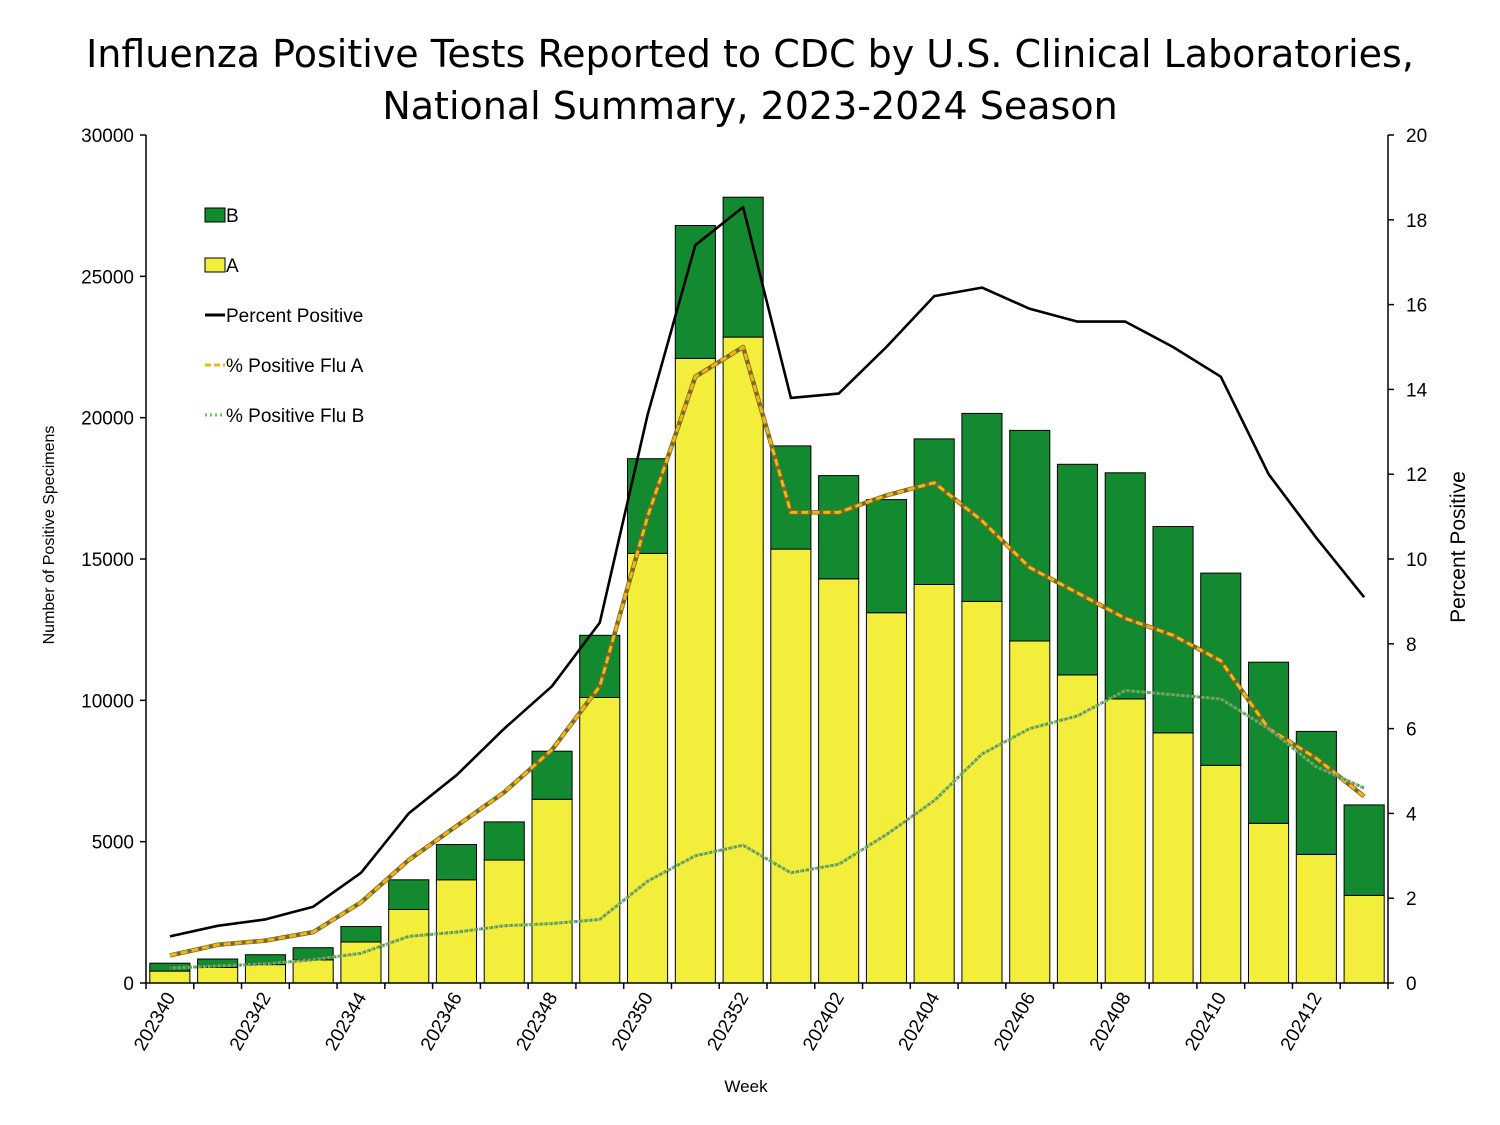 This screenshot has width=1500, height=1125. What do you see at coordinates (1458, 547) in the screenshot?
I see `y-axis-right-title: Percent Positive` at bounding box center [1458, 547].